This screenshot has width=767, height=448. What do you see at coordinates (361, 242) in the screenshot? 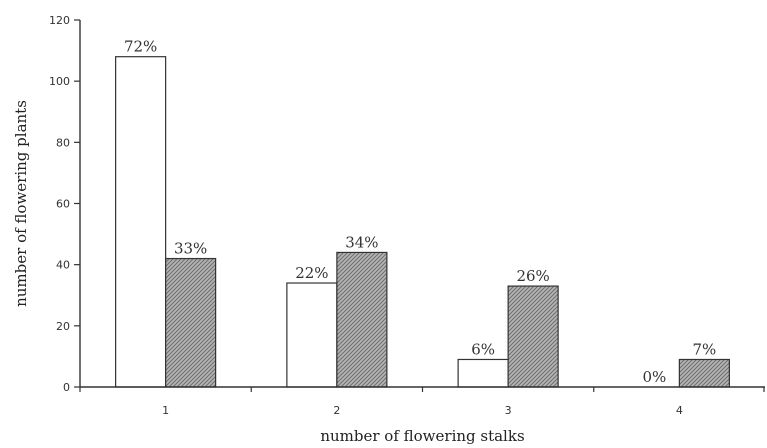
I see `data-label: 34%` at bounding box center [361, 242].